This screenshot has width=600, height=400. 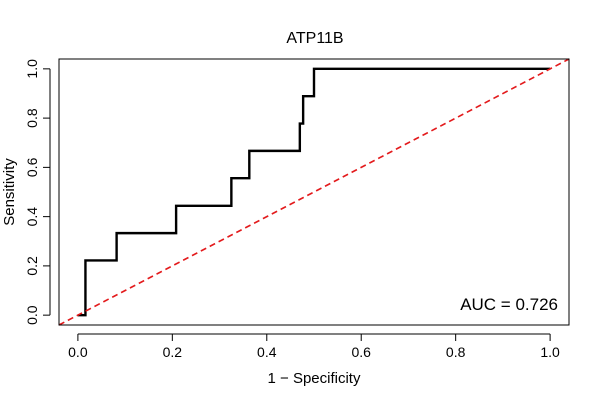 What do you see at coordinates (361, 352) in the screenshot?
I see `x-tick-label: 0.6` at bounding box center [361, 352].